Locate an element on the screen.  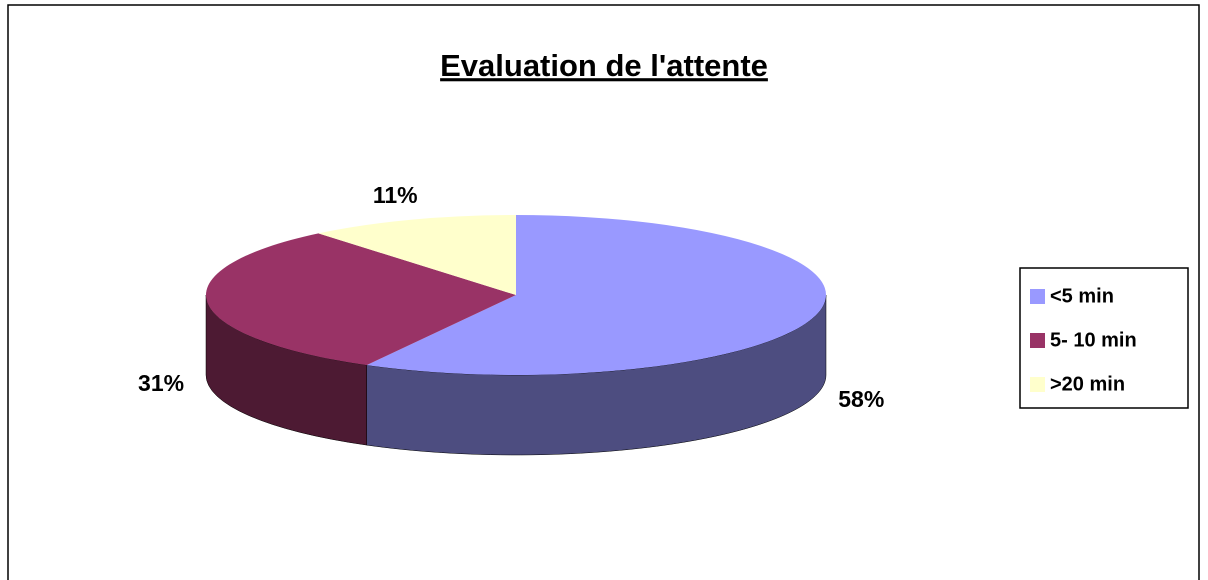
data-label: 58% is located at coordinates (861, 399).